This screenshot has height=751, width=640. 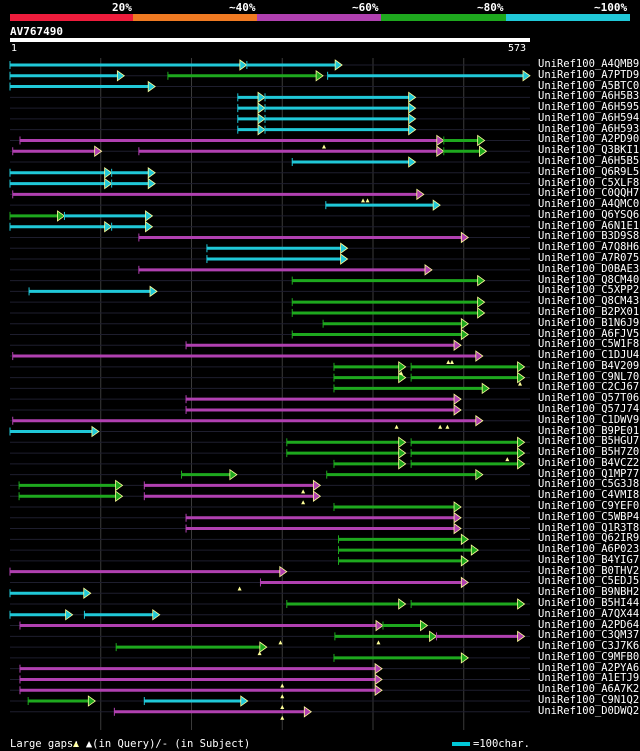 What do you see at coordinates (589, 667) in the screenshot?
I see `hit-label: UniRef100_A2PYA6` at bounding box center [589, 667].